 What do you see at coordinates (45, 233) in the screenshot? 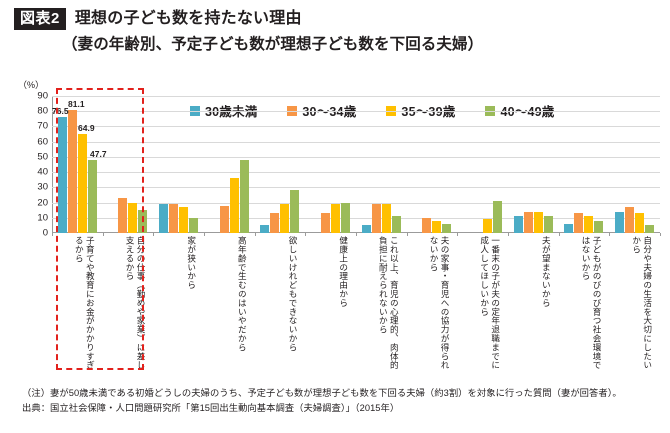
I see `y-axis-tick-label: 0` at bounding box center [45, 233].